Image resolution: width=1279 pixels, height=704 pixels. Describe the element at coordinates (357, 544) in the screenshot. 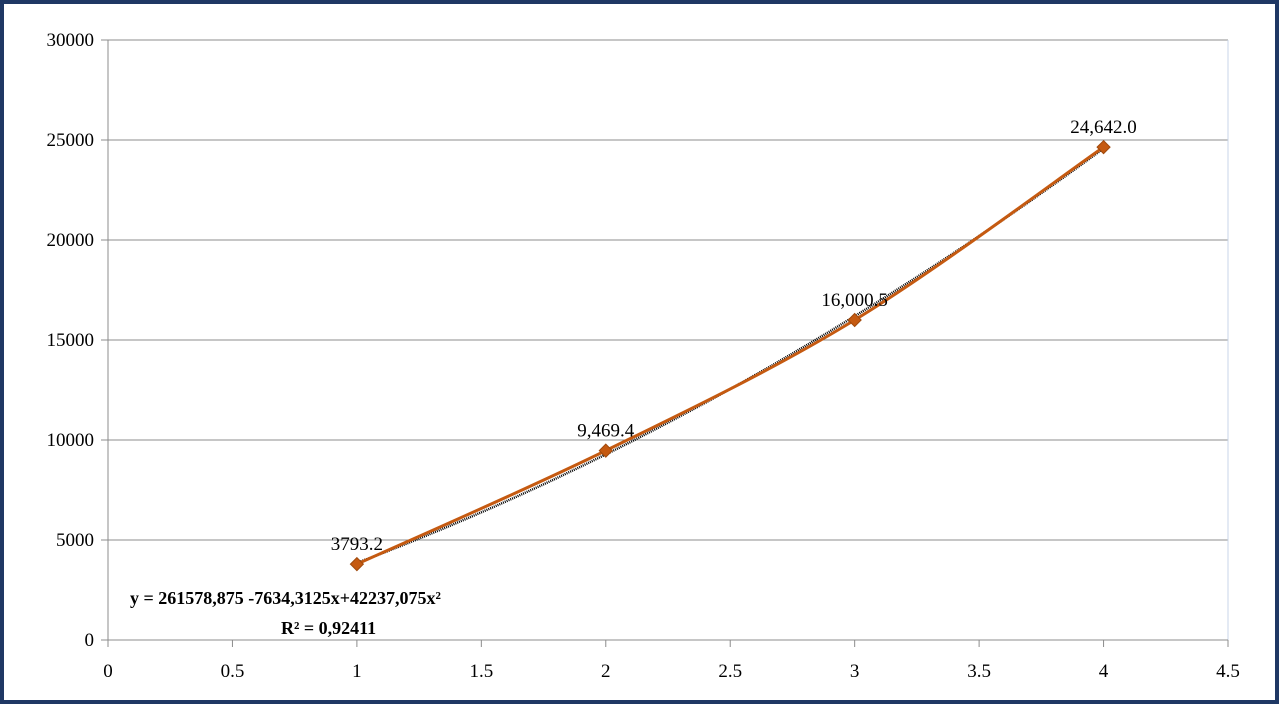

I see `data-label: 3793.2` at that location.